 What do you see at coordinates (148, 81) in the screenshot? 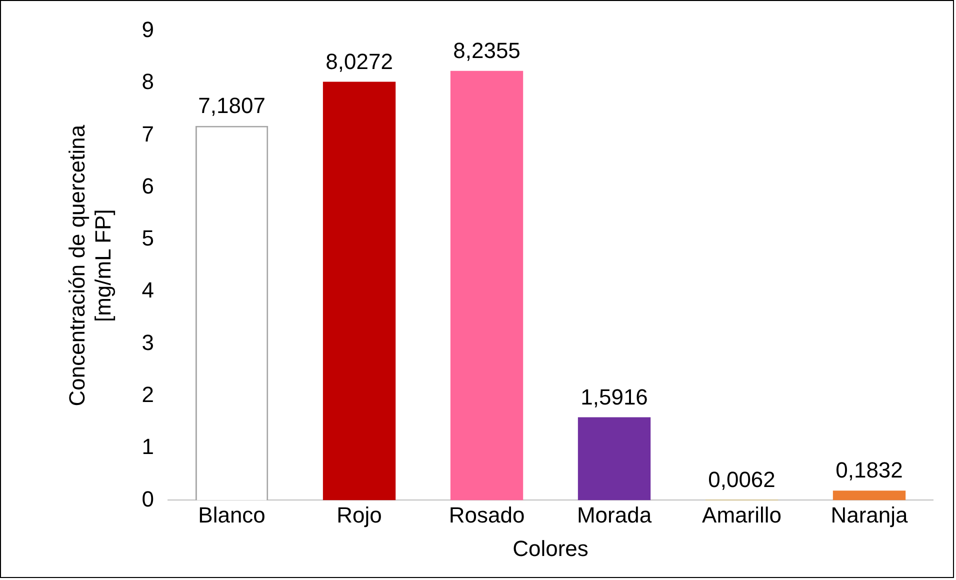
I see `y-tick-label: 8` at bounding box center [148, 81].